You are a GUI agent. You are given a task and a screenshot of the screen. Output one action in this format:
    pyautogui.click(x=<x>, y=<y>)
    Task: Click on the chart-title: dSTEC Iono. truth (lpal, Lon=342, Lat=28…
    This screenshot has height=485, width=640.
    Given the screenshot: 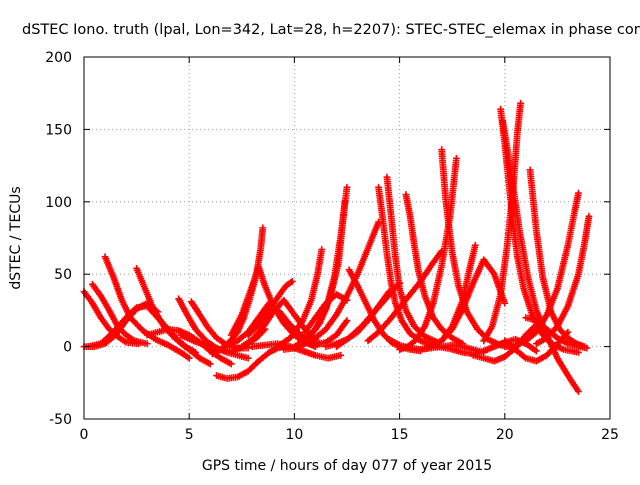 What is the action you would take?
    pyautogui.click(x=331, y=30)
    